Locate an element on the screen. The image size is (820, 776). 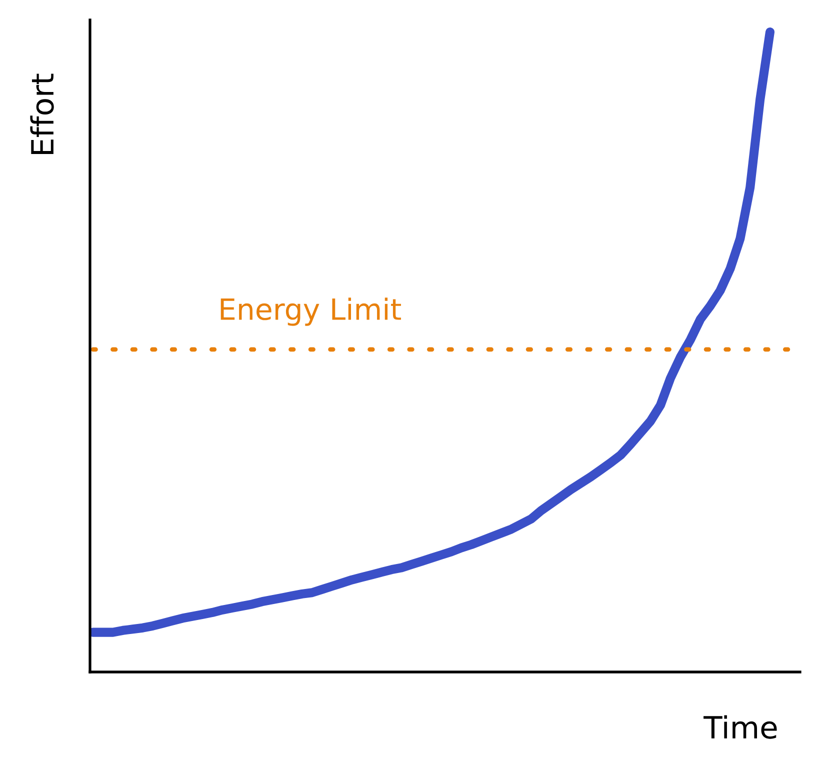
y-axis-title: Effort is located at coordinates (42, 114).